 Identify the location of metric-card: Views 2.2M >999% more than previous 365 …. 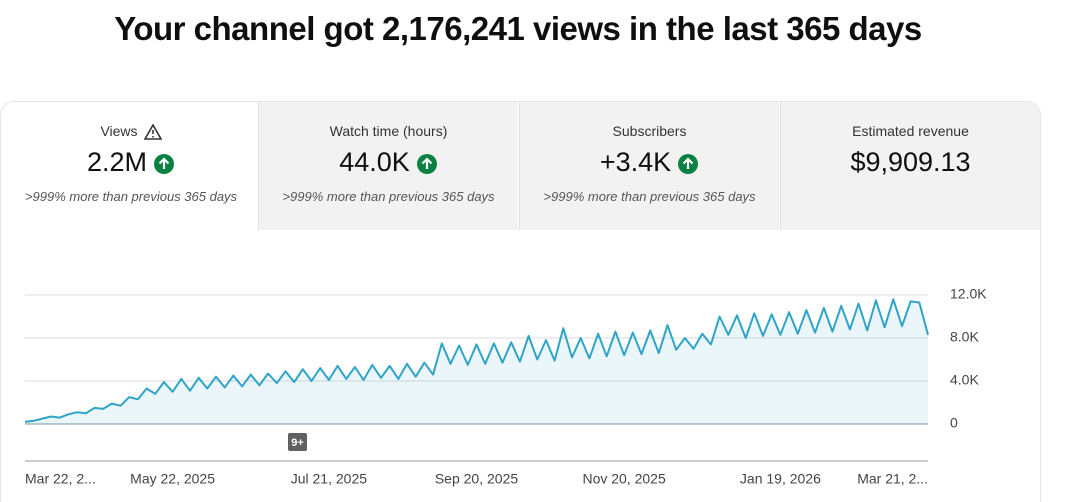
(131, 166).